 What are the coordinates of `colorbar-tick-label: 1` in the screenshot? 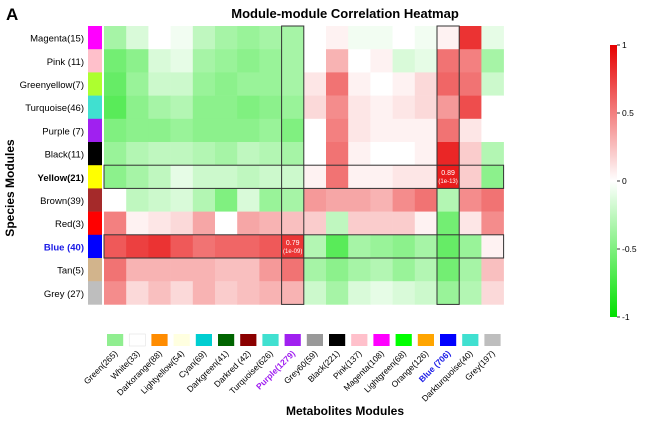 It's located at (624, 45).